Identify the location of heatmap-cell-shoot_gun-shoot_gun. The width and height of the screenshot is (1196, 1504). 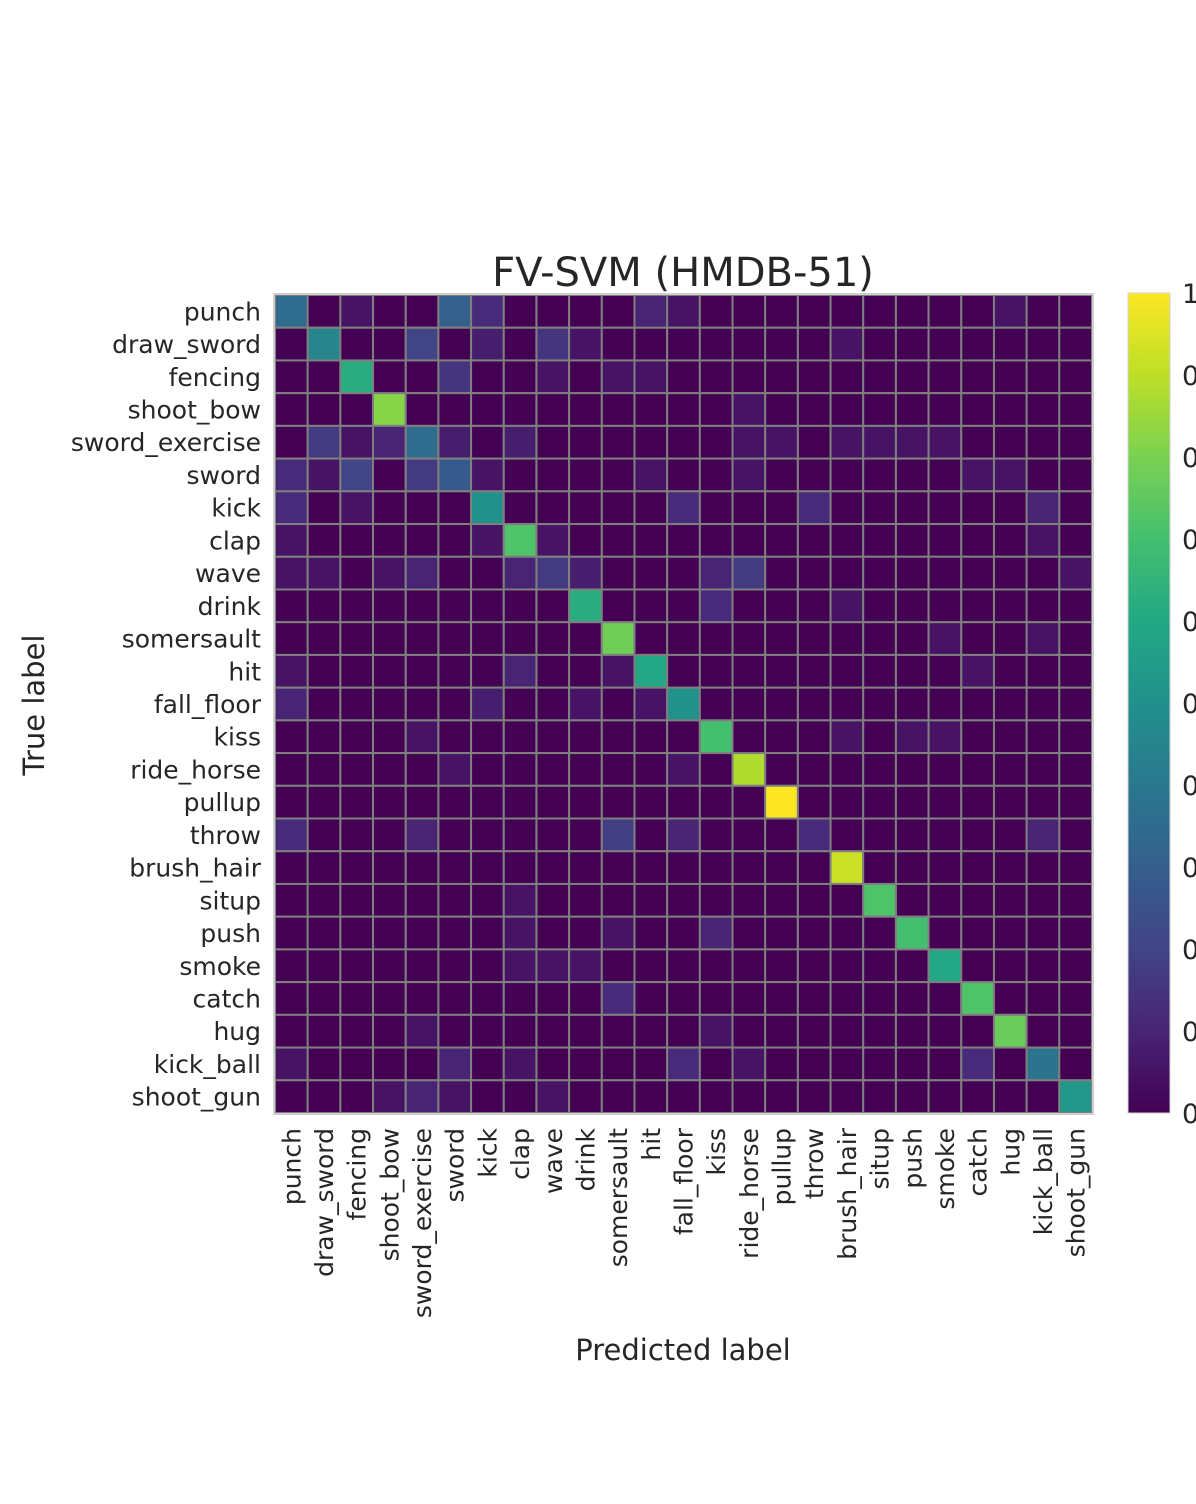
(1075, 1097).